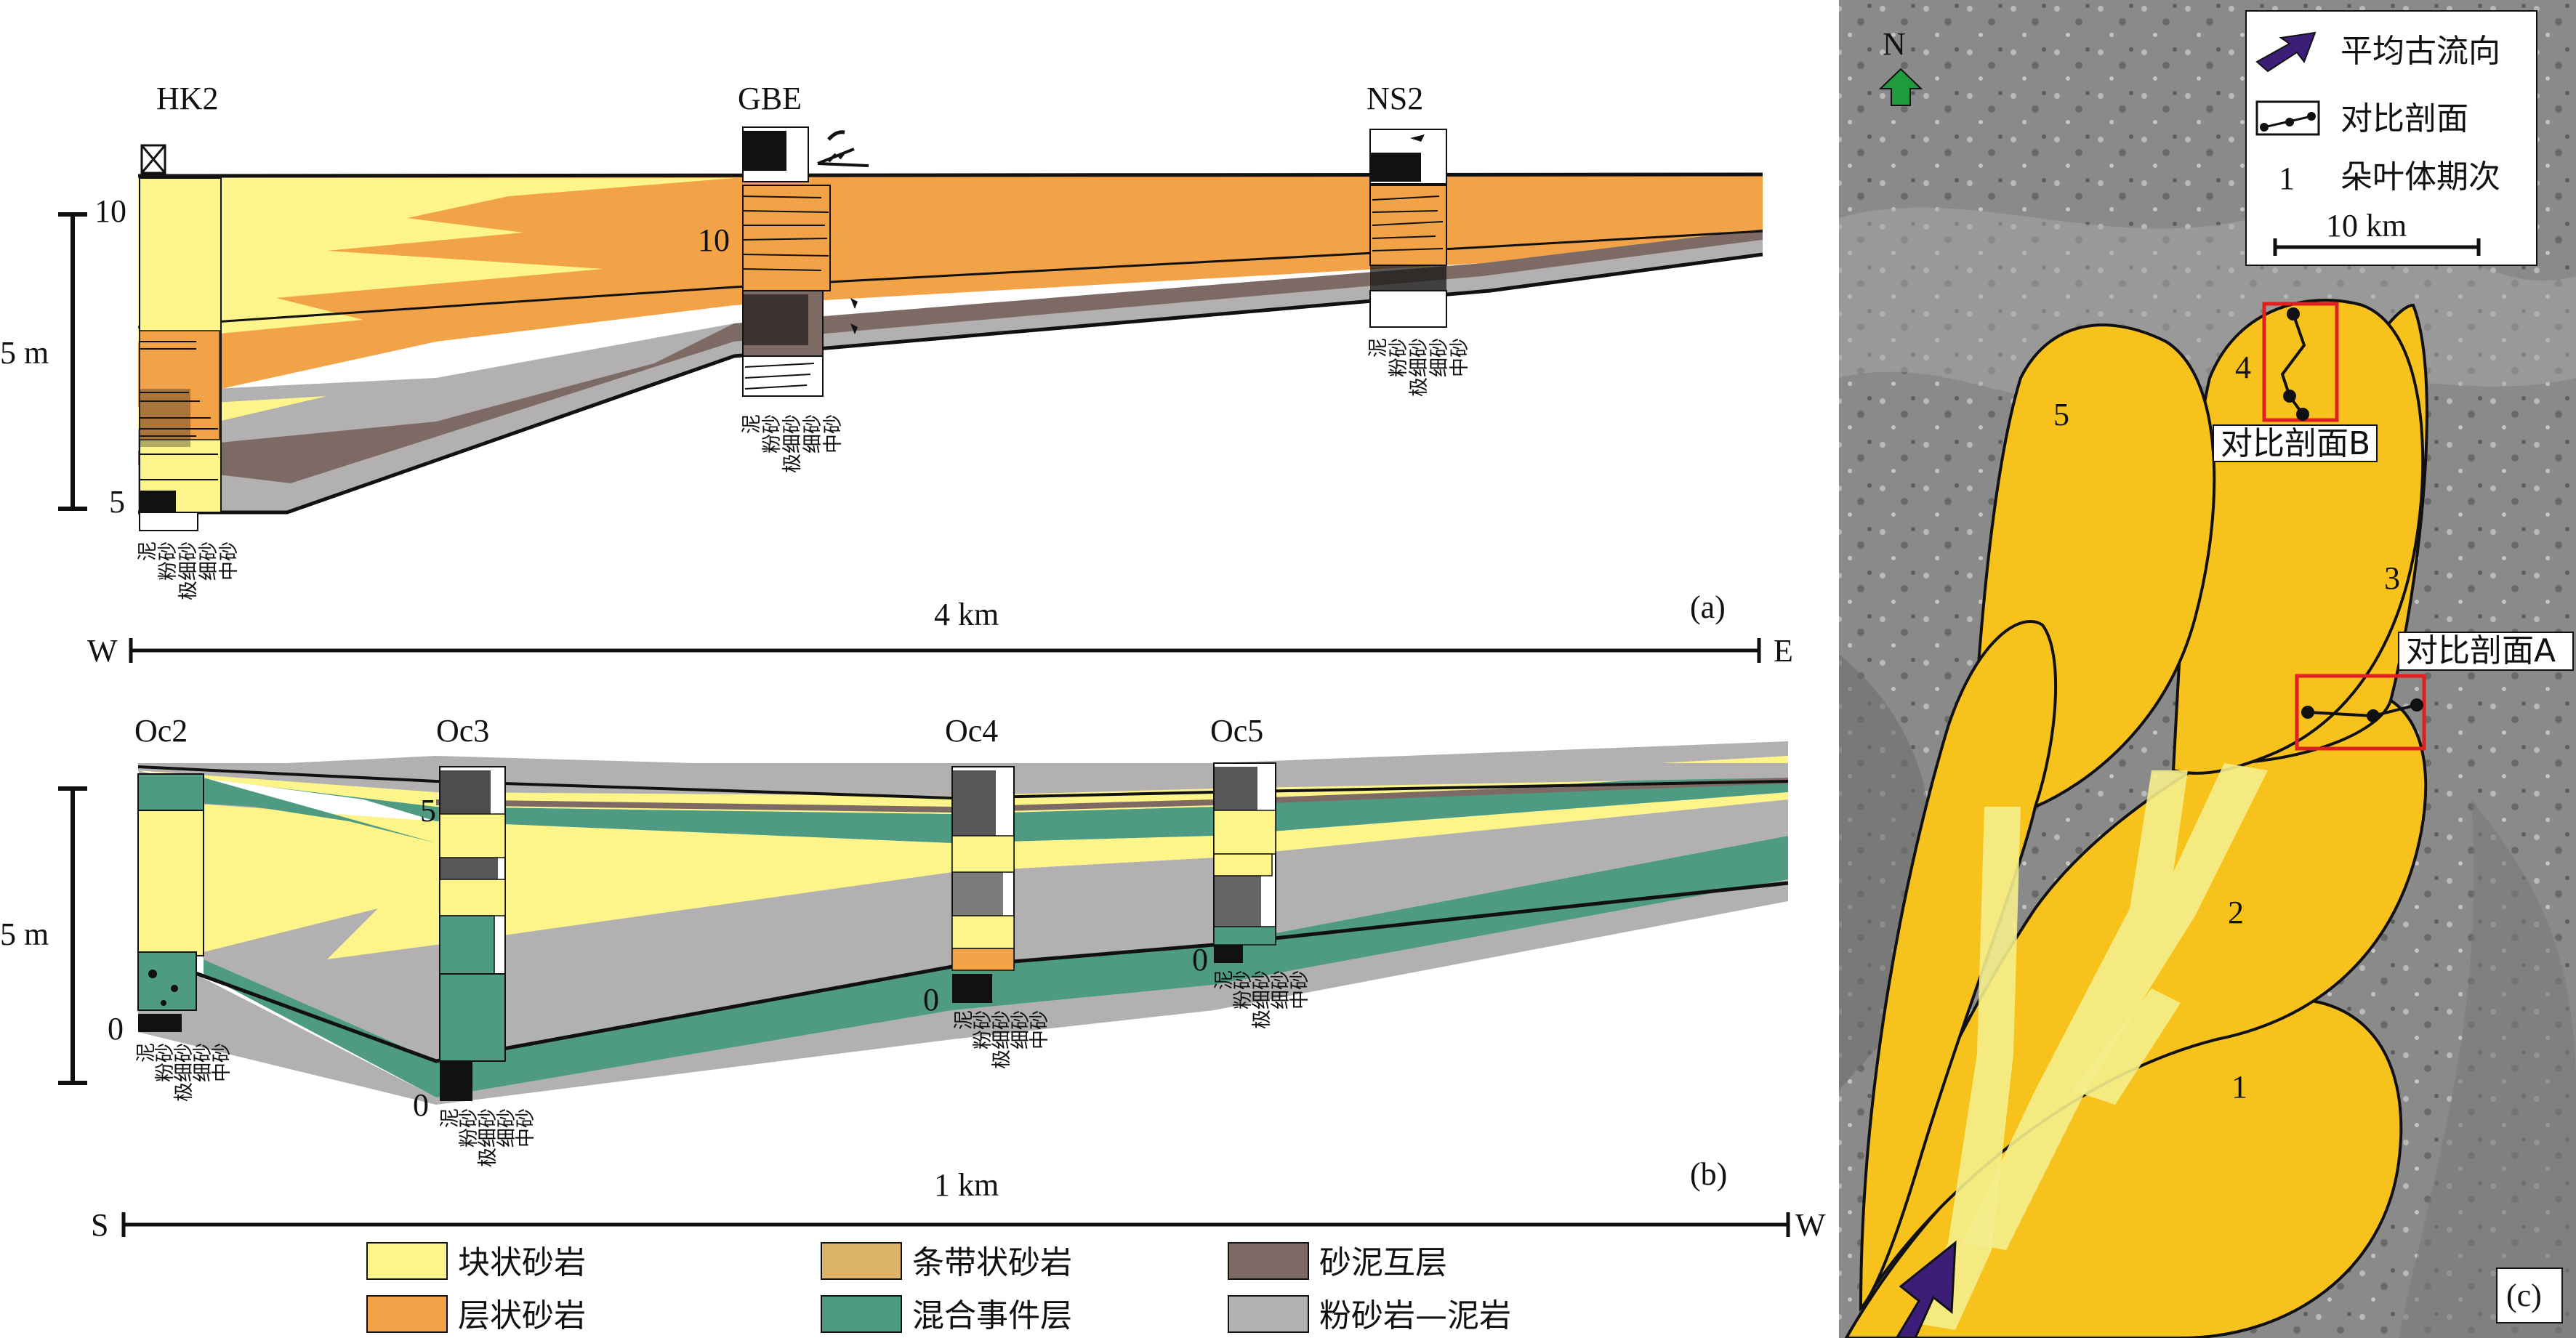 Image resolution: width=2576 pixels, height=1338 pixels. I want to click on layer-a-silt-base, so click(950, 376).